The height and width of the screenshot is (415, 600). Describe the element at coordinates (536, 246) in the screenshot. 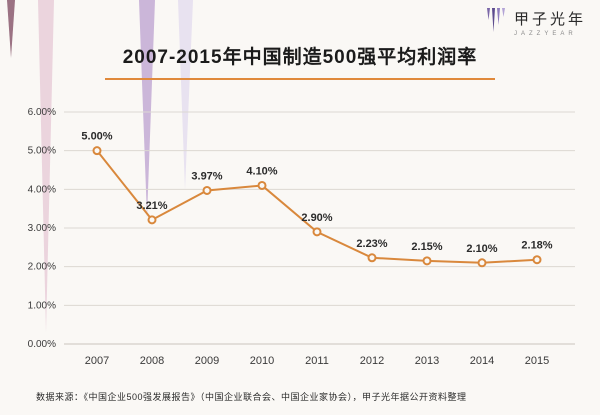

I see `data-label: 2.18%` at that location.